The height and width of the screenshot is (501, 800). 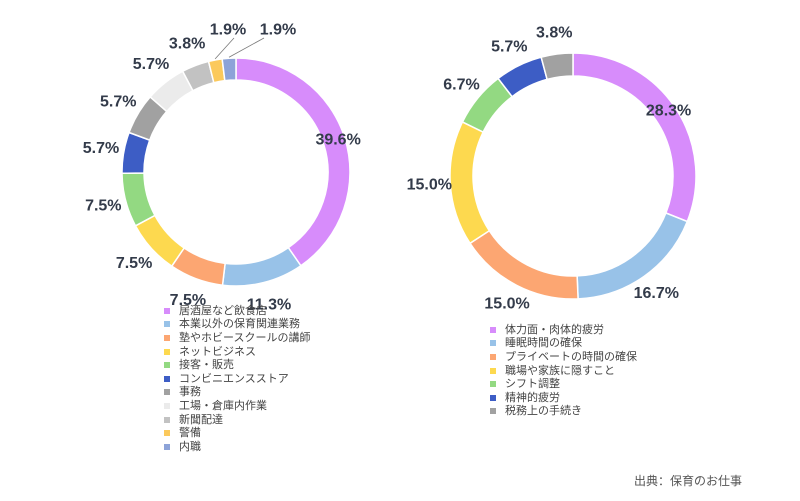 What do you see at coordinates (337, 140) in the screenshot?
I see `side-job-data-label-1: 39.6%` at bounding box center [337, 140].